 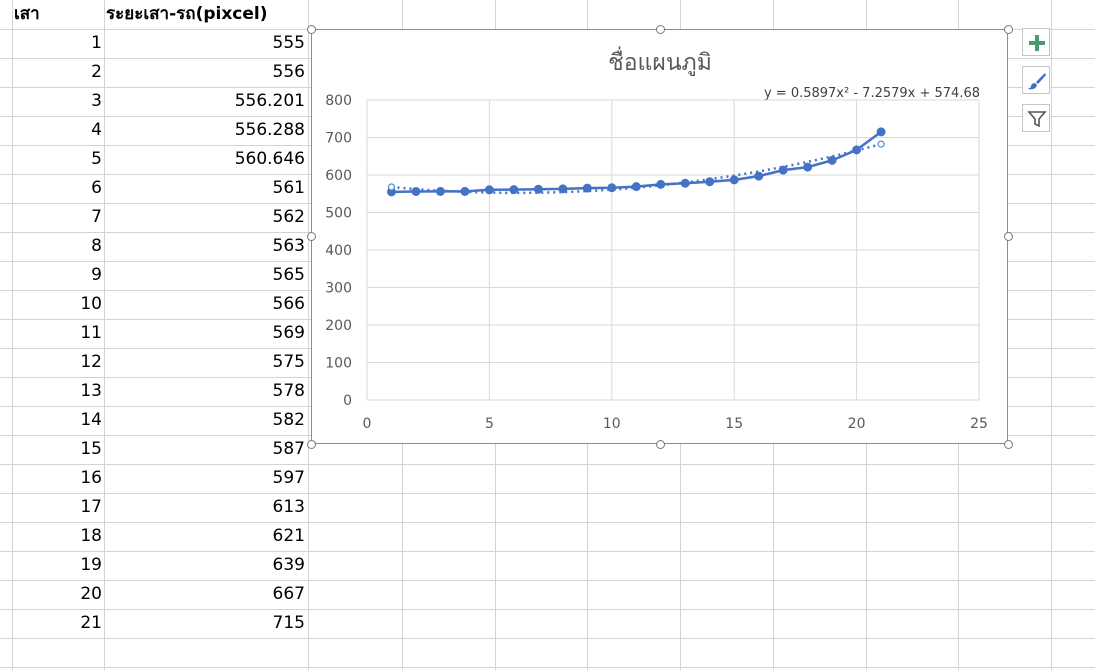 I want to click on chart-elements-button, so click(x=1036, y=42).